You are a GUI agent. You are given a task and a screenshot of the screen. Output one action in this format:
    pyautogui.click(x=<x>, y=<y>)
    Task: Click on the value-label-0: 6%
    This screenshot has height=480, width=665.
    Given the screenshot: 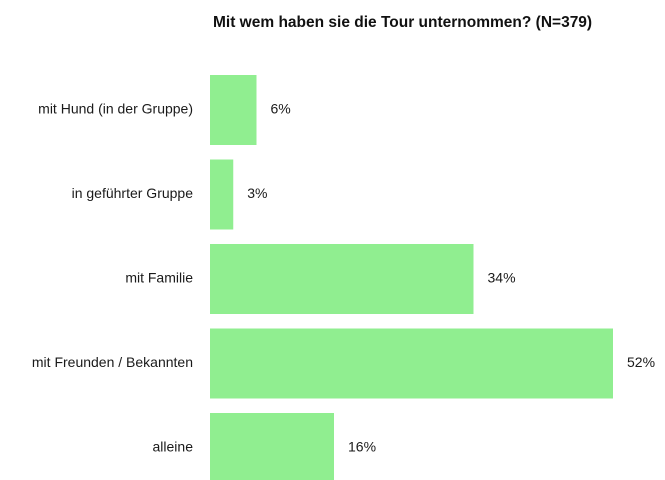 What is the action you would take?
    pyautogui.click(x=281, y=109)
    